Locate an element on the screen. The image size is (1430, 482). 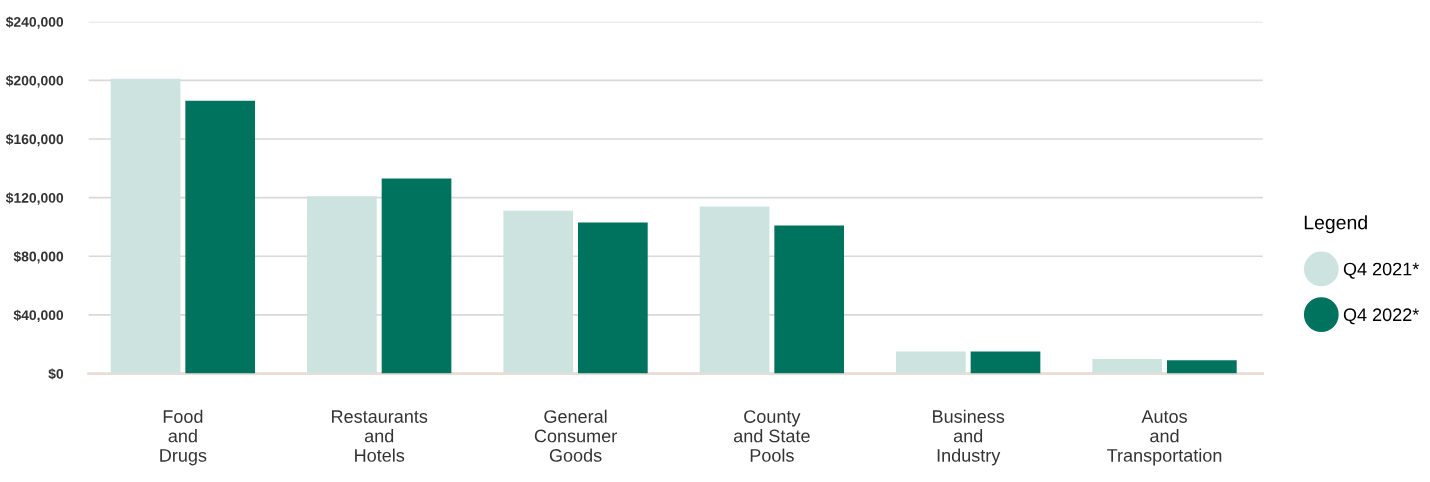
y-tick-label: $240,000 is located at coordinates (34, 22).